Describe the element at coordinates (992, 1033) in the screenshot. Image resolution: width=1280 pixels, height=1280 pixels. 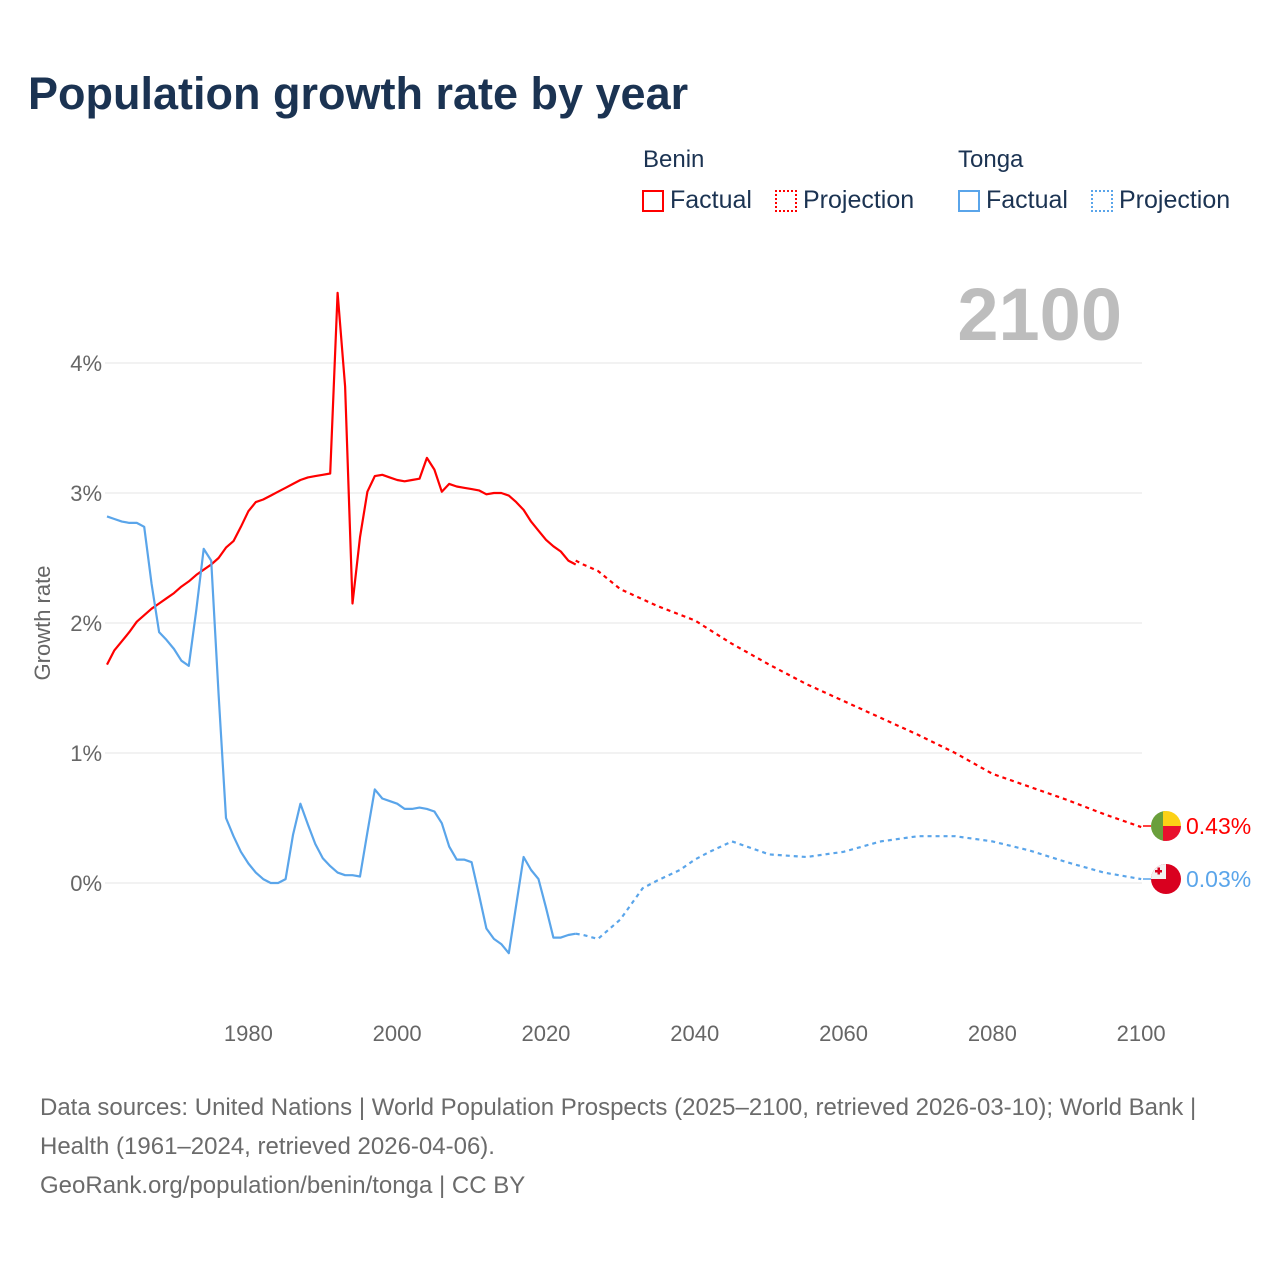
I see `x-tick-label: 2080` at that location.